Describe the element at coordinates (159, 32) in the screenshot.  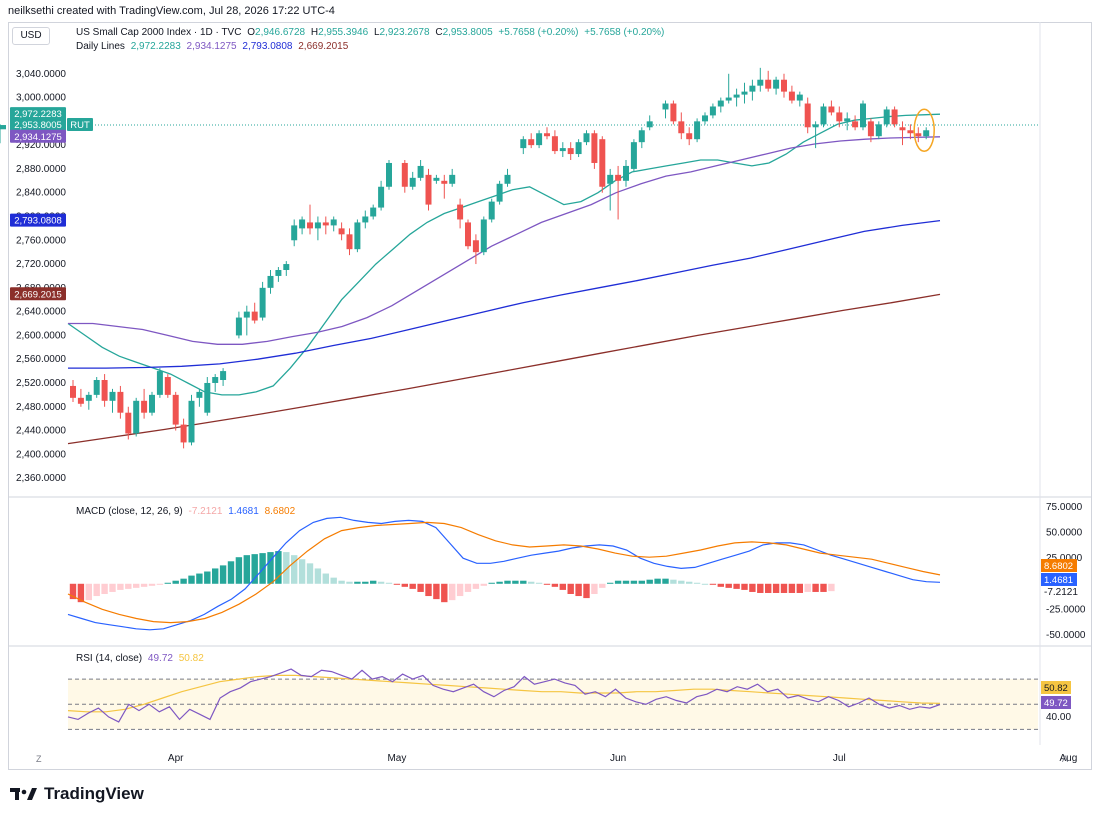
I see `symbol-title: US Small Cap 2000 Index · 1D · TVC` at that location.